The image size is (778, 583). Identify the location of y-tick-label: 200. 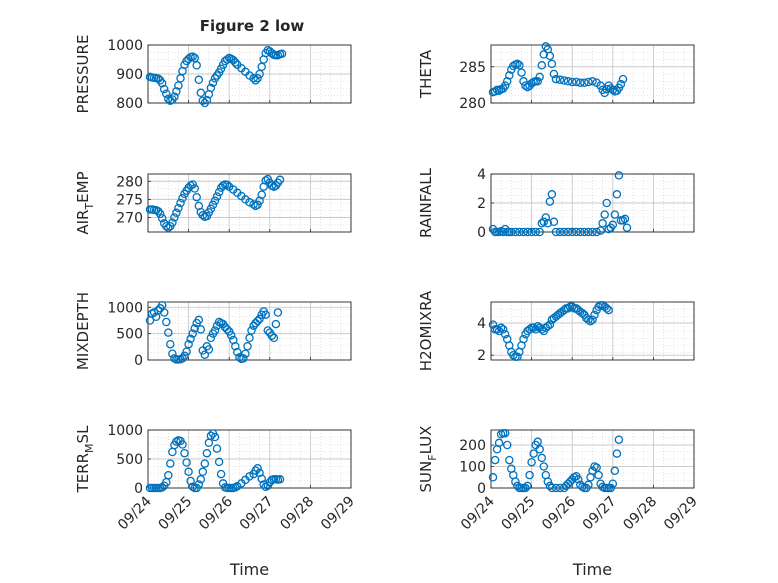
(472, 446).